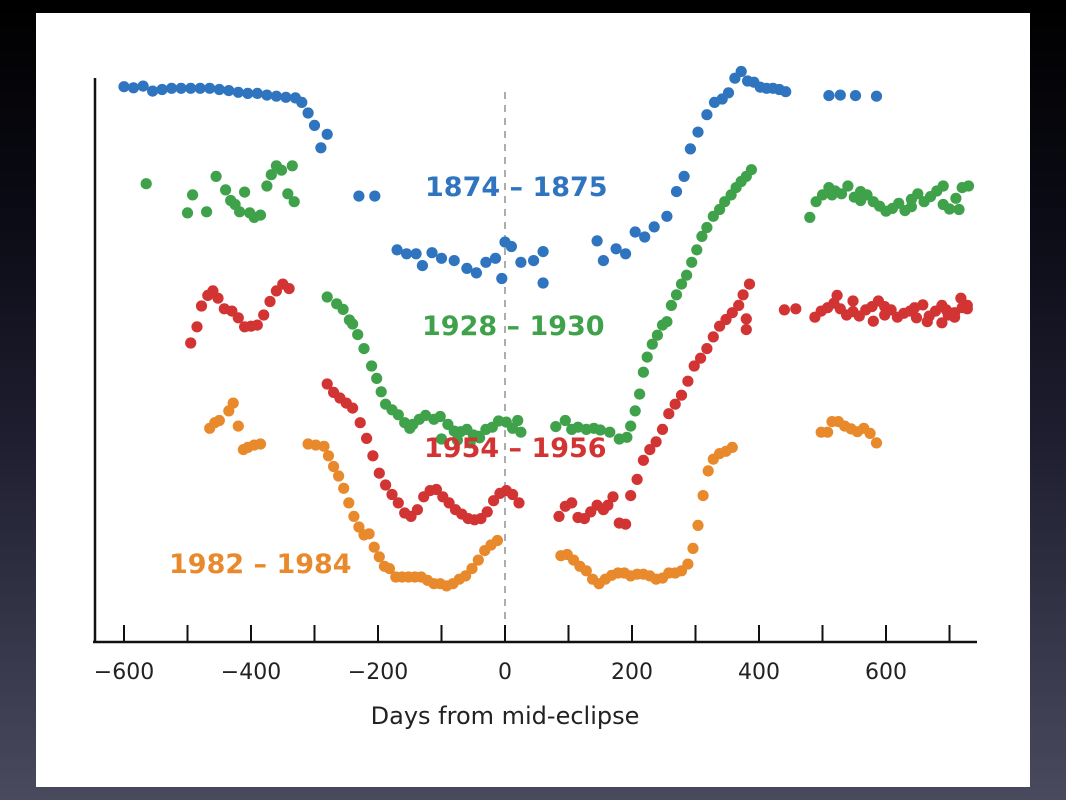  I want to click on x-tick-label: −200, so click(378, 672).